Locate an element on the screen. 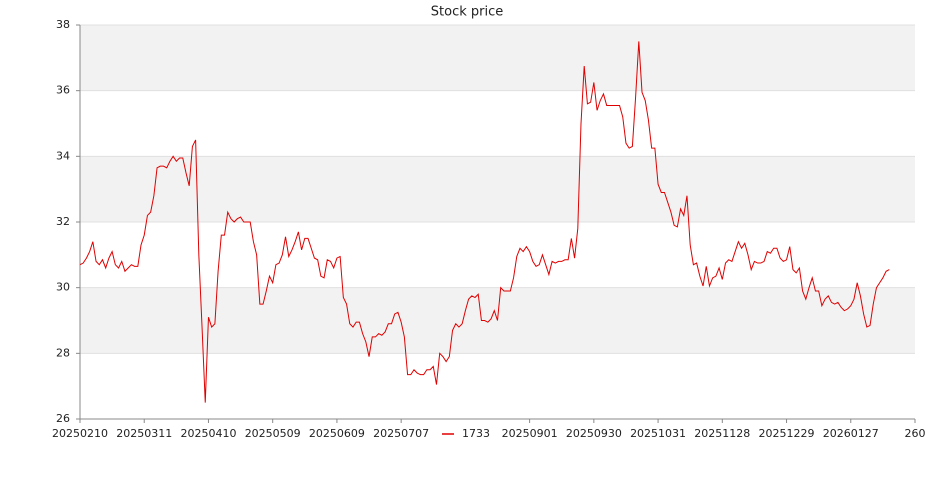 The width and height of the screenshot is (935, 500). x-tick-label: 260 is located at coordinates (915, 433).